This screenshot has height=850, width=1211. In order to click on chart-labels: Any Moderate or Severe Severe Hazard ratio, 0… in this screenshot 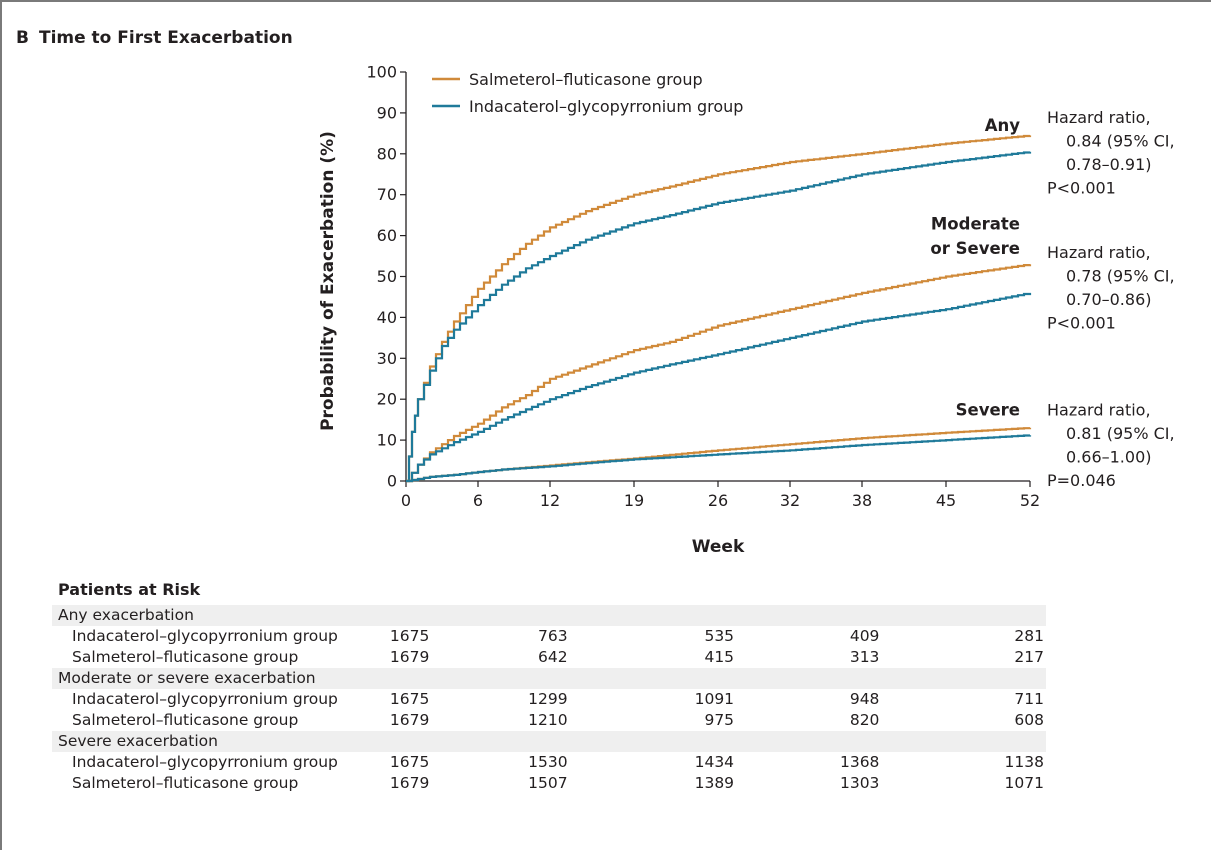, I will do `click(1052, 299)`.